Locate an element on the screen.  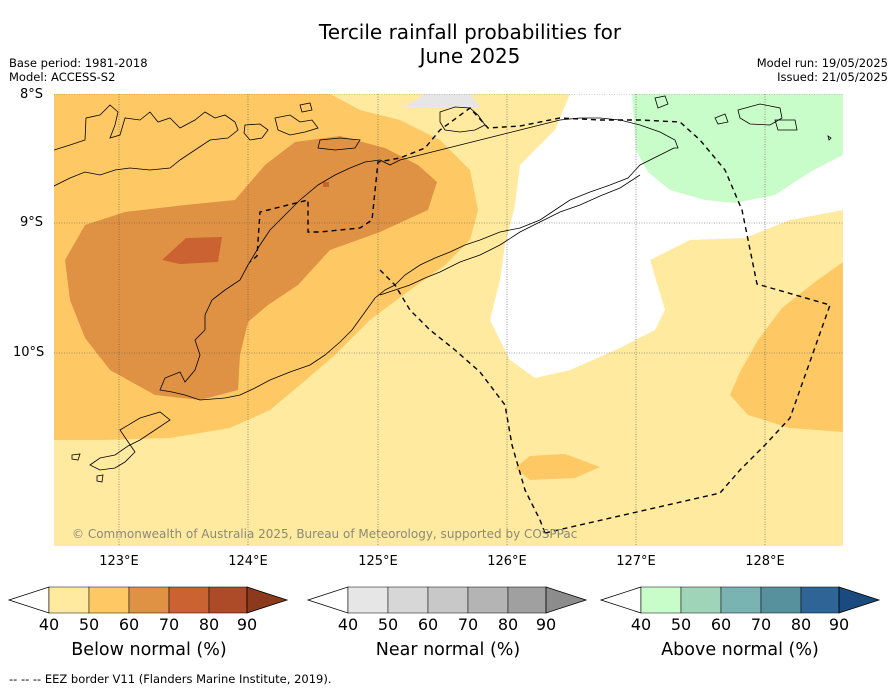
meta-left: Base period: 1981-2018 Model: ACCESS-S2 is located at coordinates (78, 70).